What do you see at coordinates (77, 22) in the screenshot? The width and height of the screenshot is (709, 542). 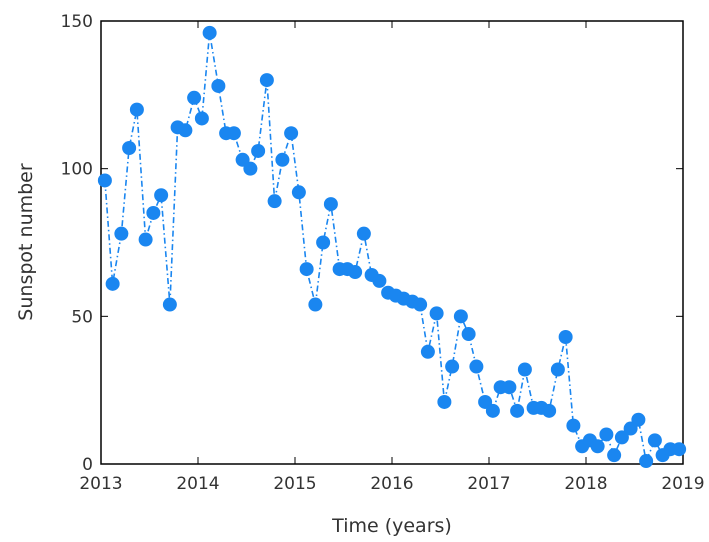 I see `y-tick-label: 150` at bounding box center [77, 22].